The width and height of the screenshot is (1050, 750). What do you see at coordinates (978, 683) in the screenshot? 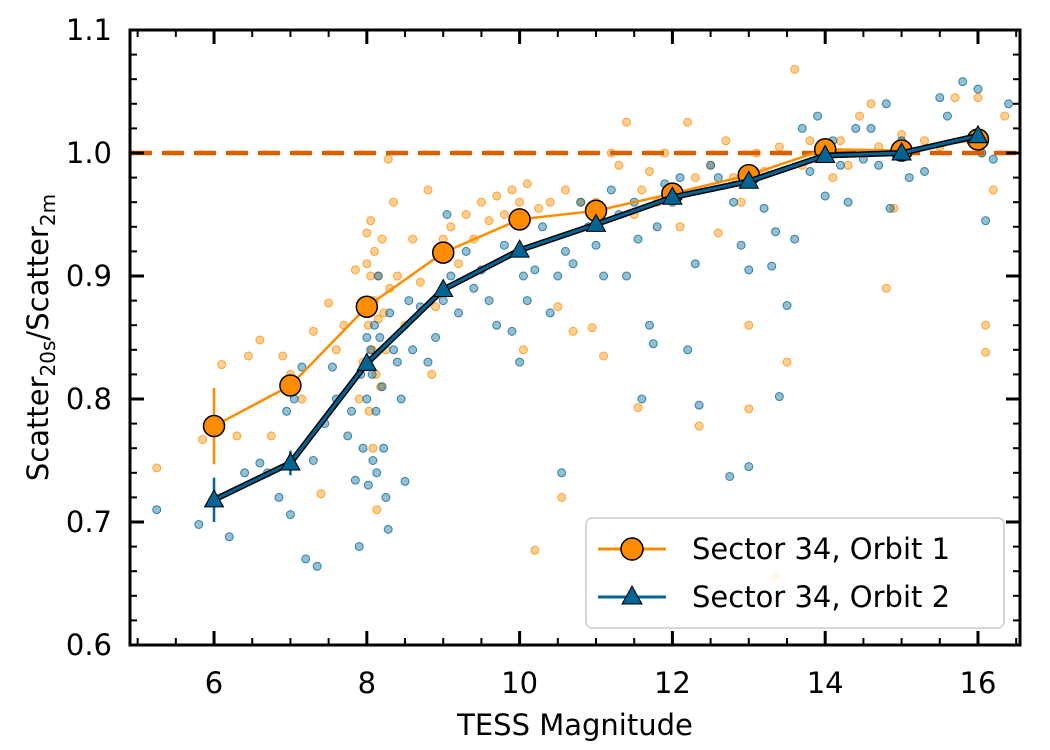
I see `x-tick-label: 16` at bounding box center [978, 683].